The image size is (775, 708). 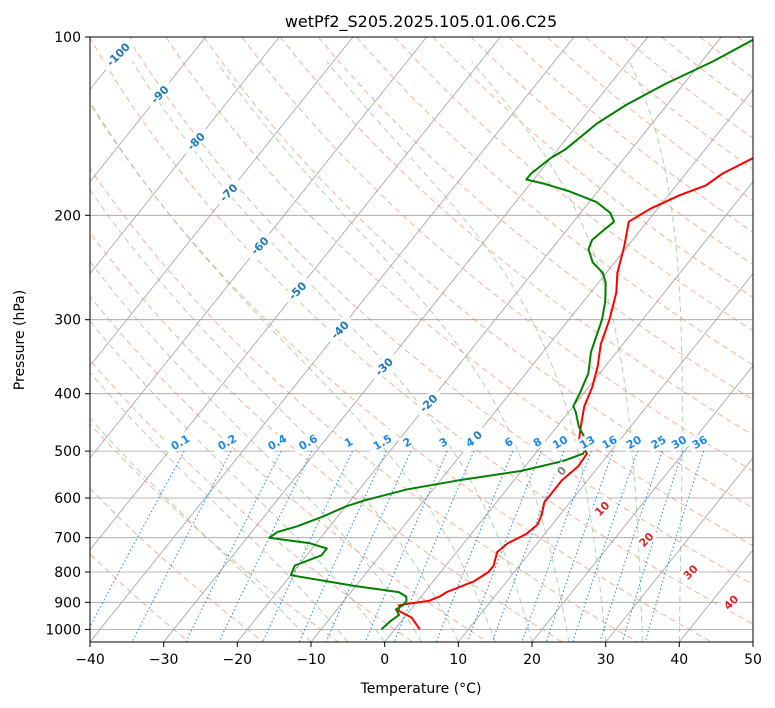 I want to click on y-tick-label: 1000, so click(x=63, y=630).